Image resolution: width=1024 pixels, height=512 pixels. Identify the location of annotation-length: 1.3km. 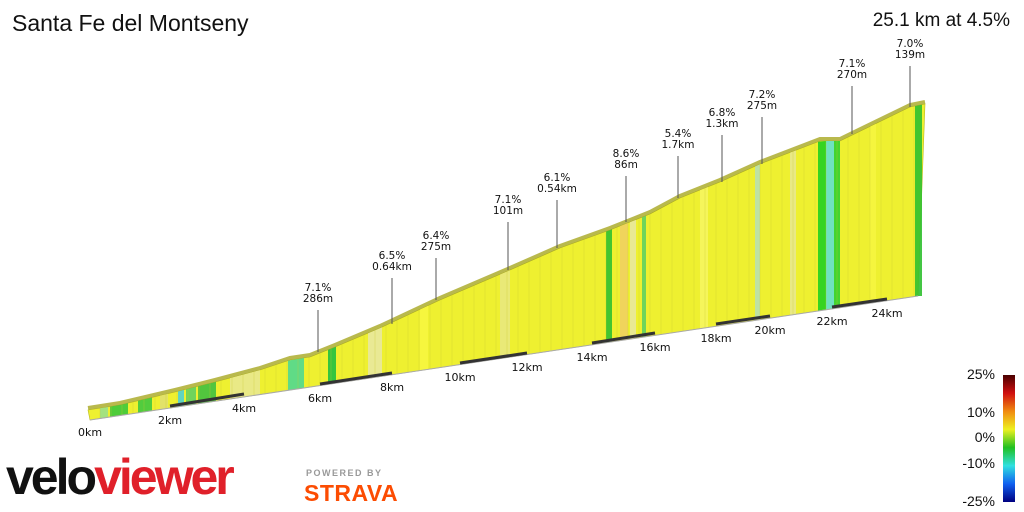
(721, 124).